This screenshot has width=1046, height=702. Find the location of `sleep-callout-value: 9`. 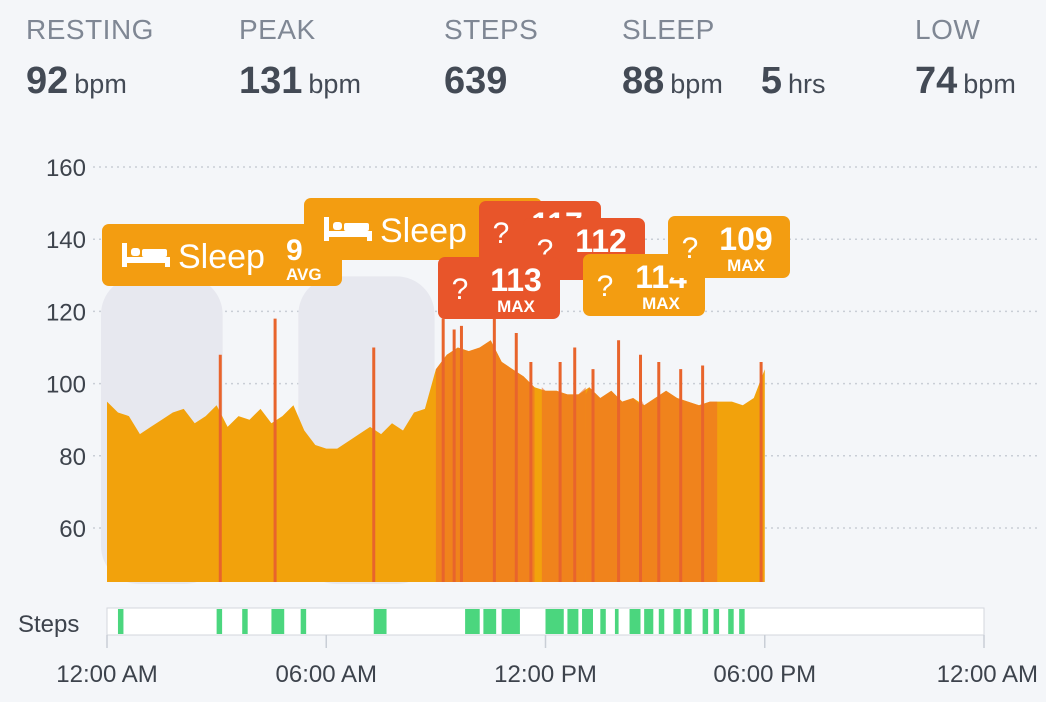

sleep-callout-value: 9 is located at coordinates (294, 250).